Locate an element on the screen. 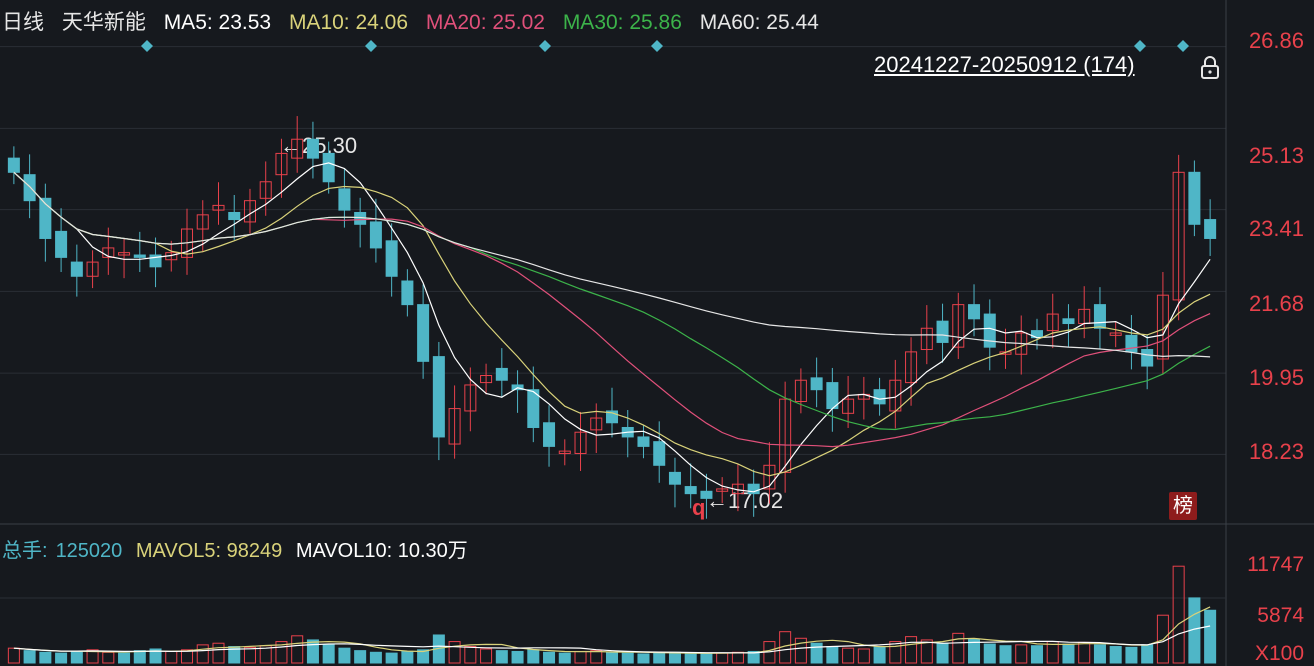 This screenshot has height=666, width=1314. ma10-label: MA10: 24.06 is located at coordinates (348, 22).